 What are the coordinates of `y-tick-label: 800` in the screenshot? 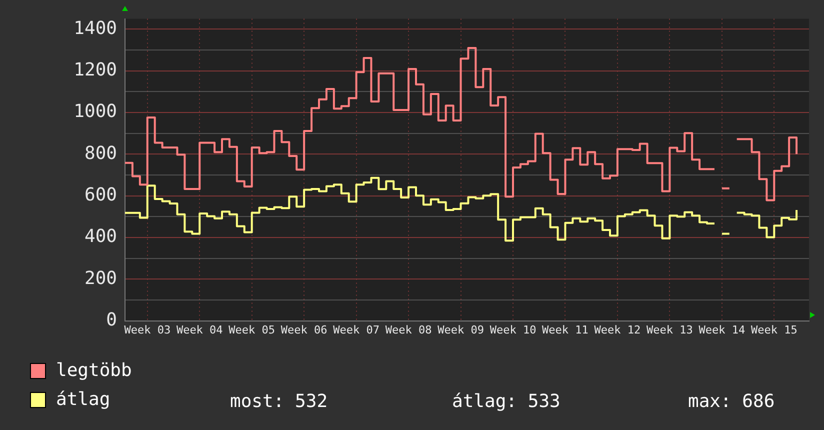 It's located at (100, 153).